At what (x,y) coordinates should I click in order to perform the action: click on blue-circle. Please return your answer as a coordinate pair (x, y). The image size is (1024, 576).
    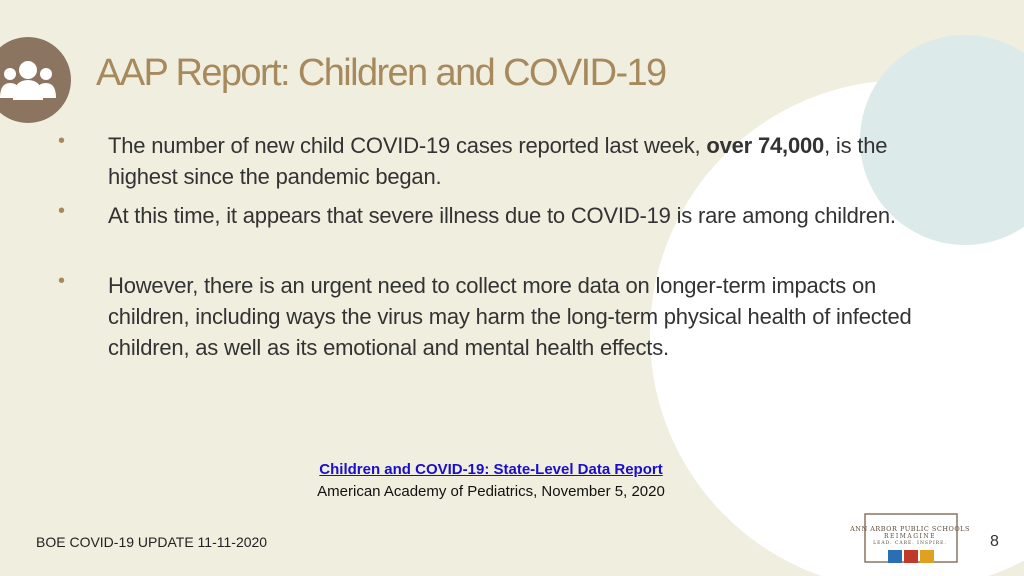
    Looking at the image, I should click on (942, 140).